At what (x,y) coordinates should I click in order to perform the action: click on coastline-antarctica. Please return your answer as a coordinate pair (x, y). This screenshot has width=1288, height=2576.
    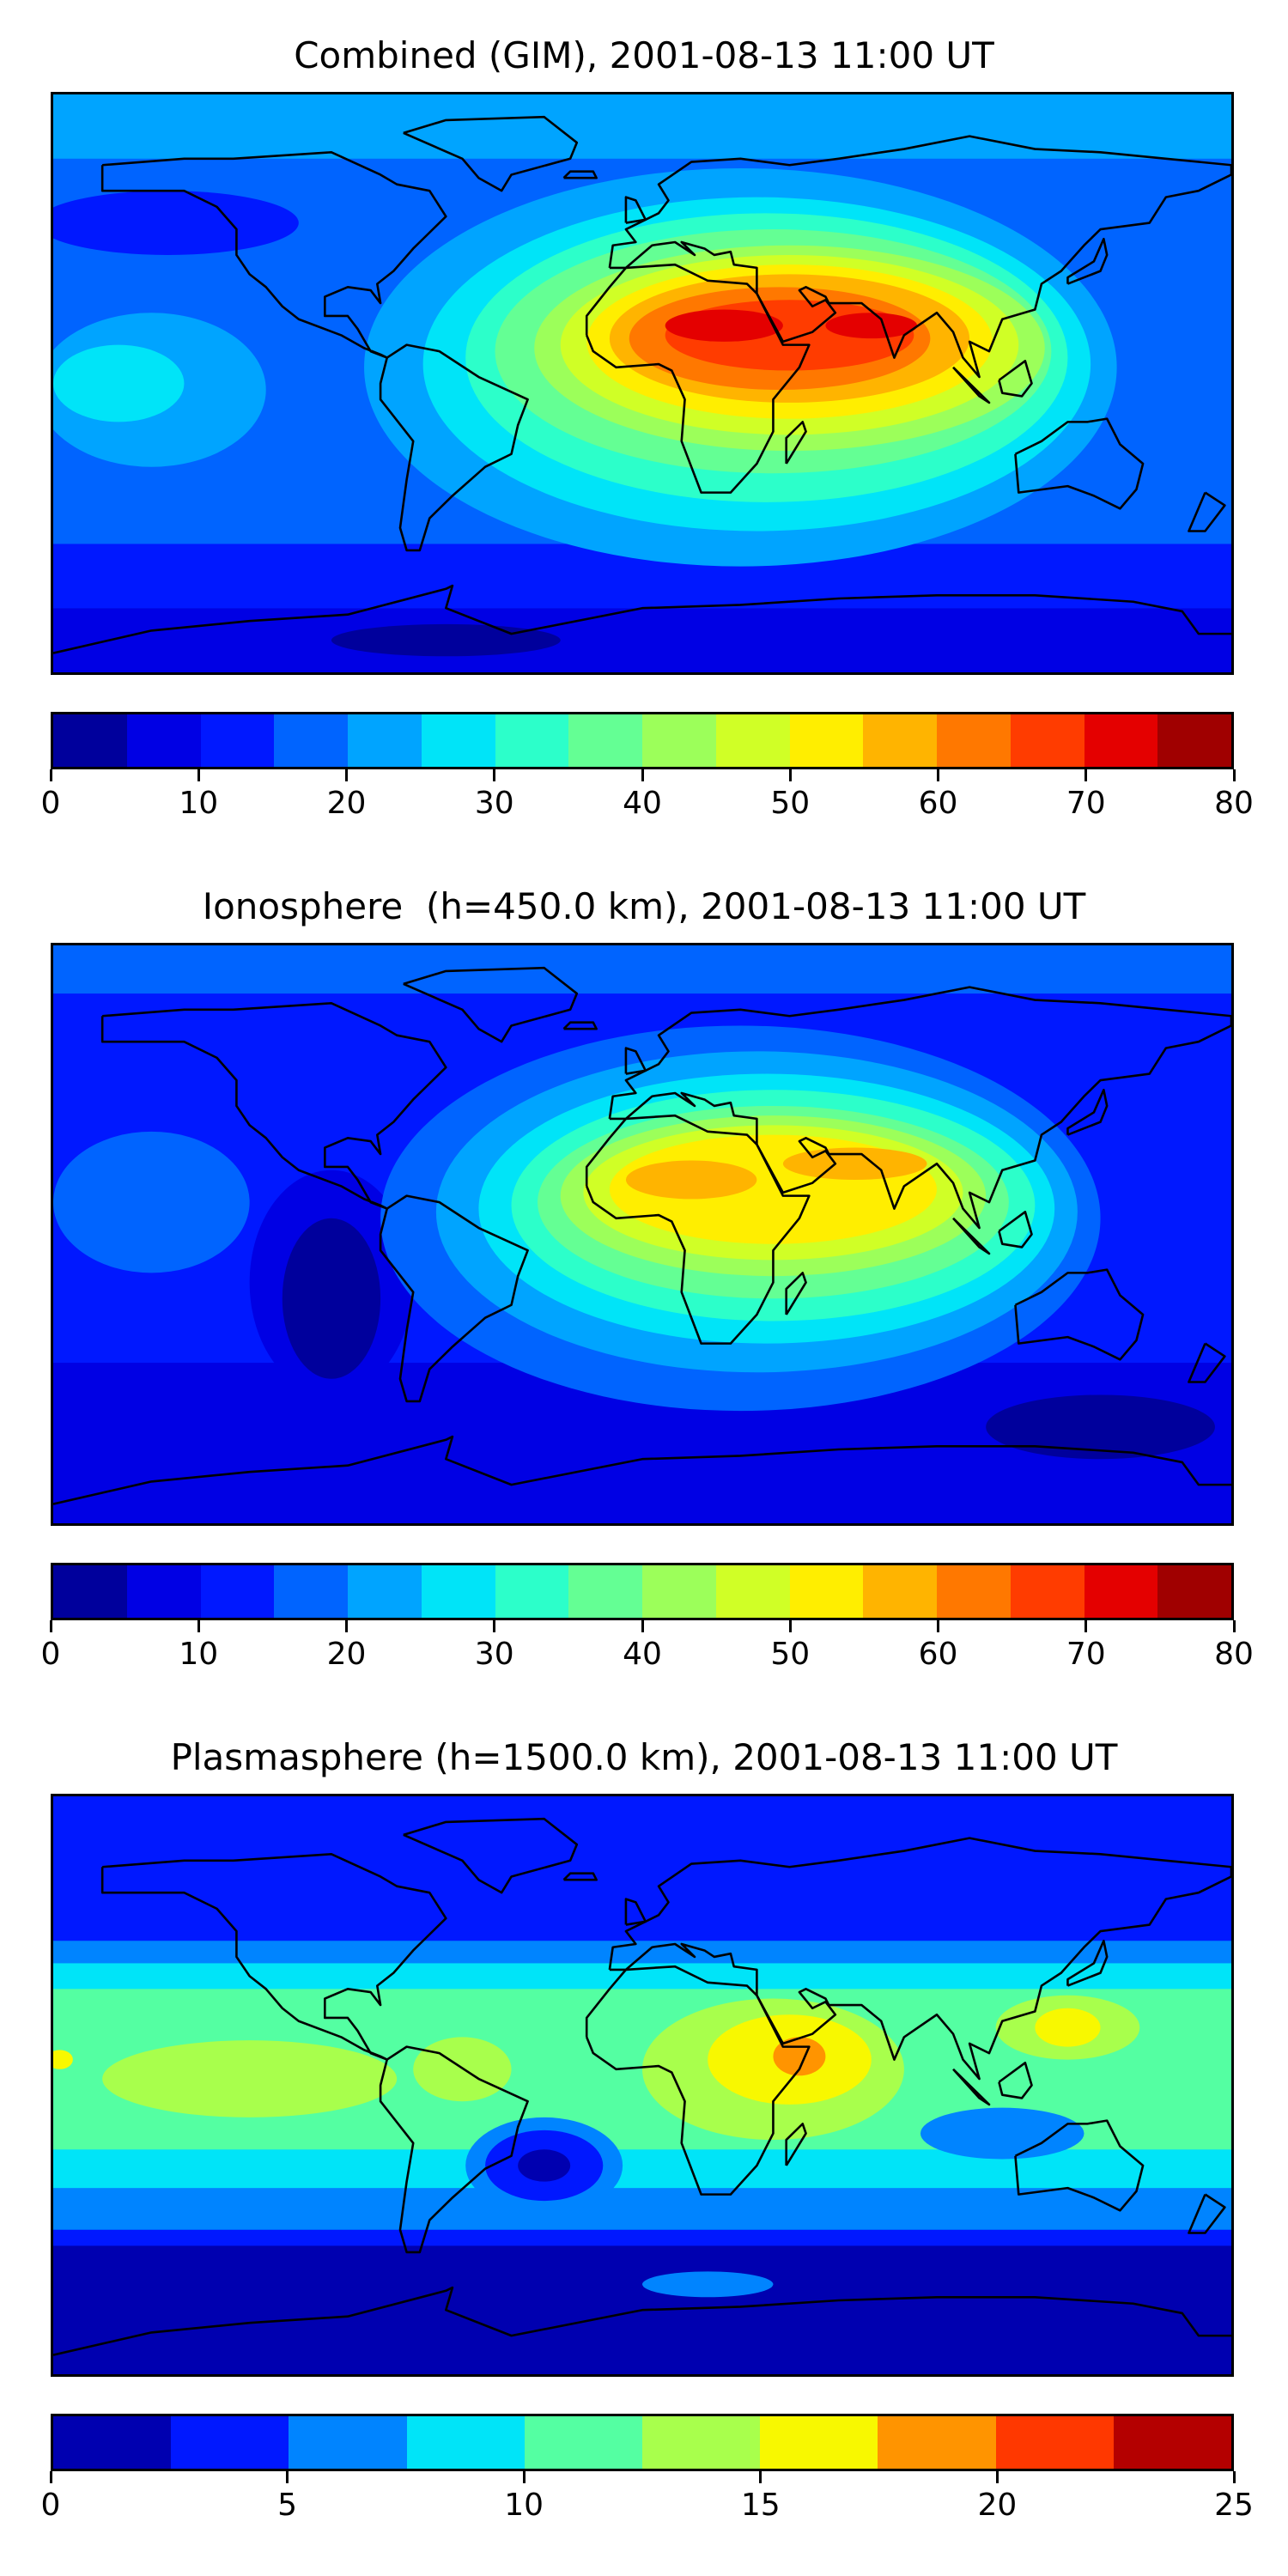
    Looking at the image, I should click on (642, 1470).